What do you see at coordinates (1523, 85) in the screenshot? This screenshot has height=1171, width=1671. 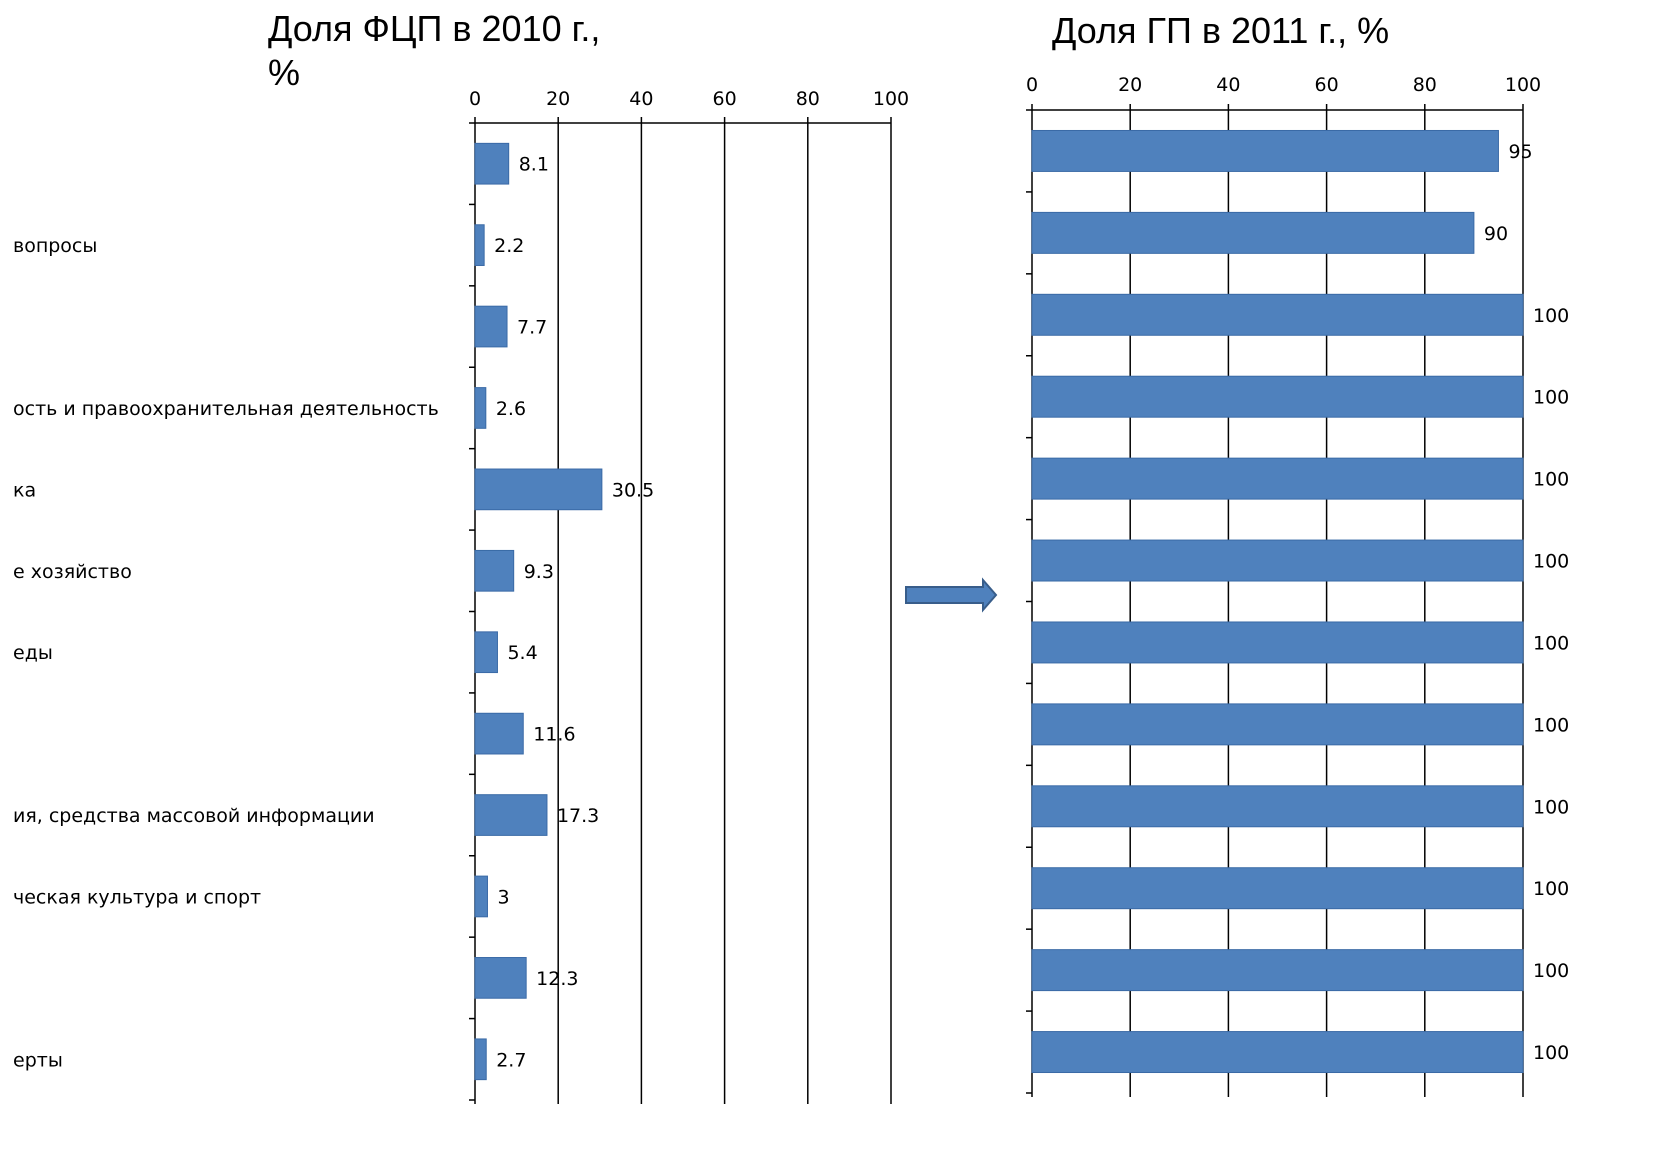 I see `right-tick-label: 100` at bounding box center [1523, 85].